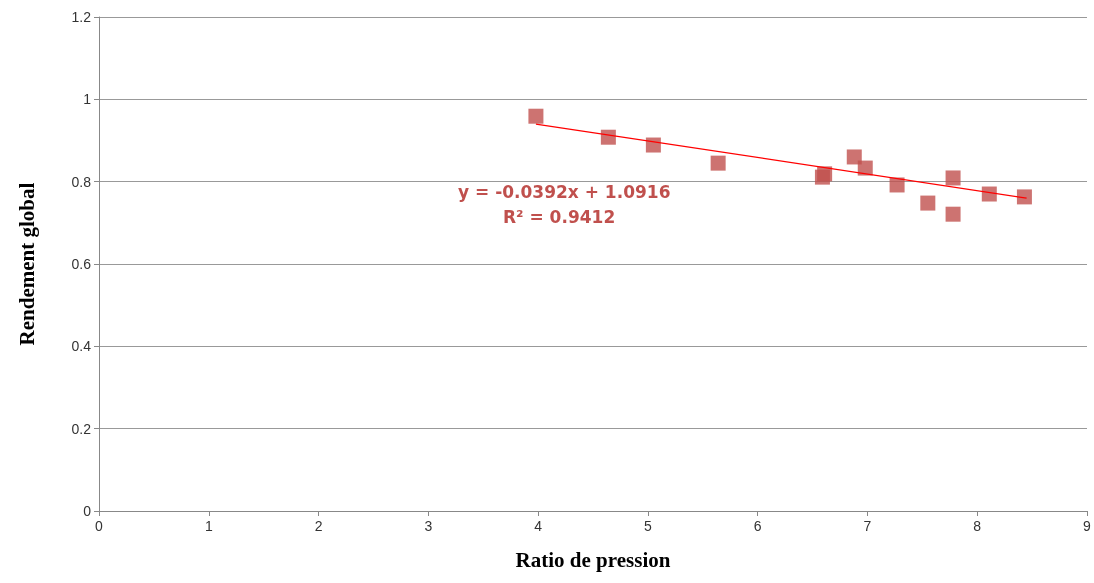 The image size is (1094, 583). I want to click on x-tick-label: 2, so click(318, 526).